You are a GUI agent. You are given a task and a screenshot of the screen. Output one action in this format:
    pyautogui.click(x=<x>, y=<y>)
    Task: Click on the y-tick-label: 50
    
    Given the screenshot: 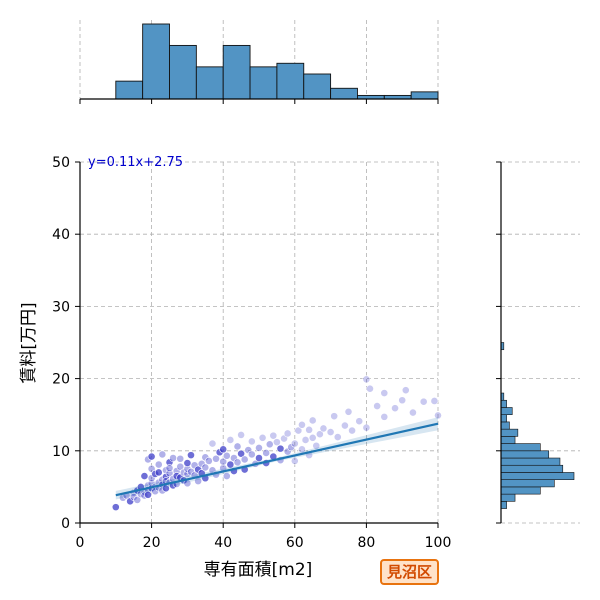 What is the action you would take?
    pyautogui.click(x=61, y=163)
    